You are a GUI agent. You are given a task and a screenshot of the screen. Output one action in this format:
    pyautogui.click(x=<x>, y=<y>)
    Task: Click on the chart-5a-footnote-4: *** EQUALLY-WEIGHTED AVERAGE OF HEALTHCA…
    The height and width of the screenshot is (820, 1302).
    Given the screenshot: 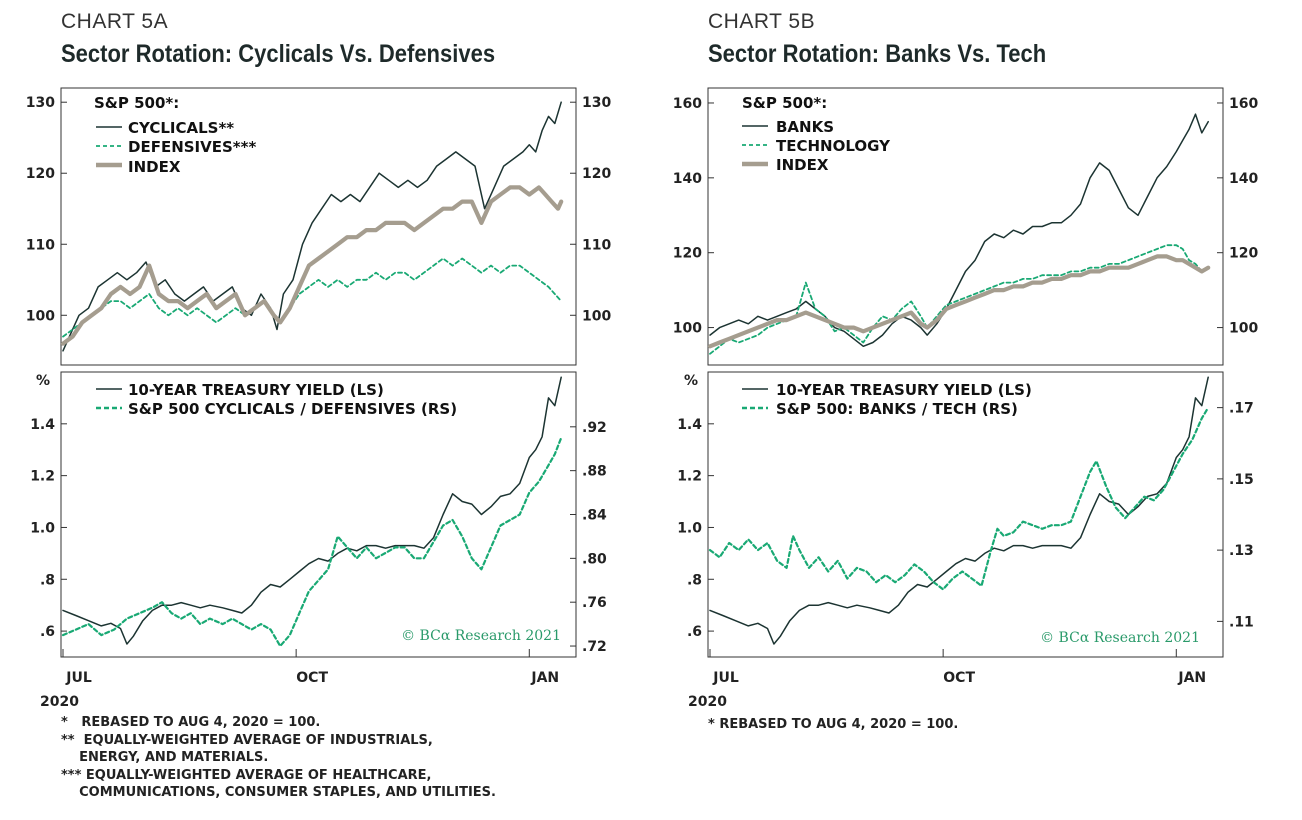 What is the action you would take?
    pyautogui.click(x=246, y=775)
    